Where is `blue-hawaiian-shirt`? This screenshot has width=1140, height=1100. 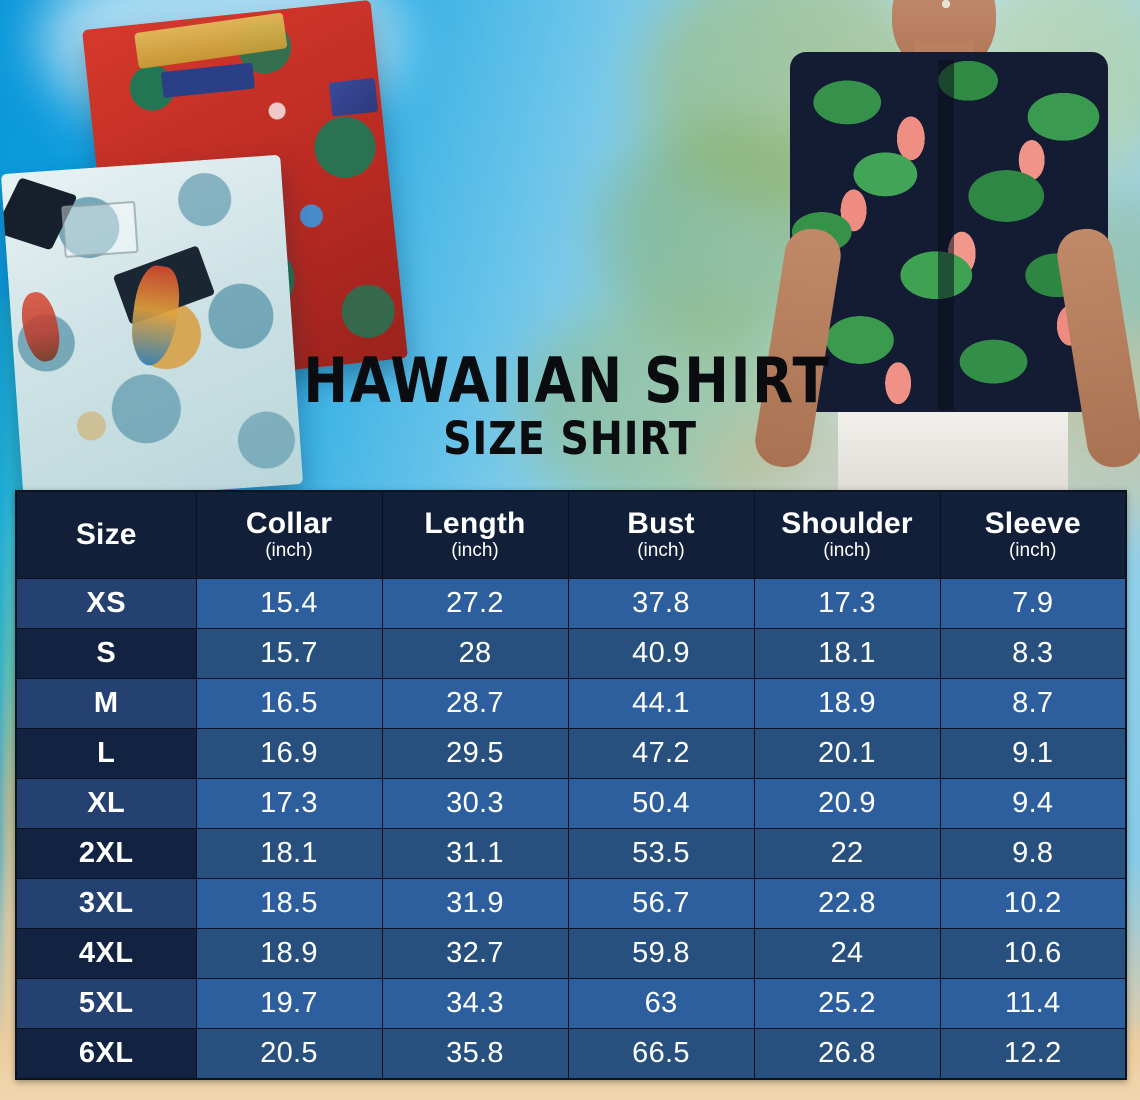
blue-hawaiian-shirt is located at coordinates (152, 329).